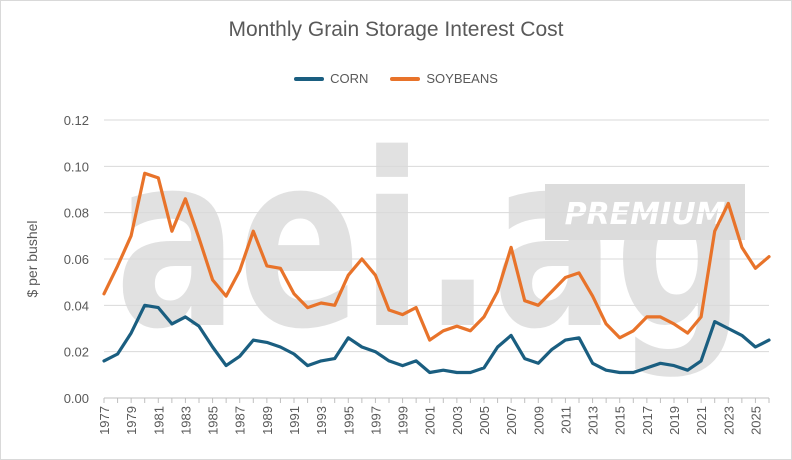 The width and height of the screenshot is (792, 460). I want to click on x-tick-label: 2023, so click(728, 420).